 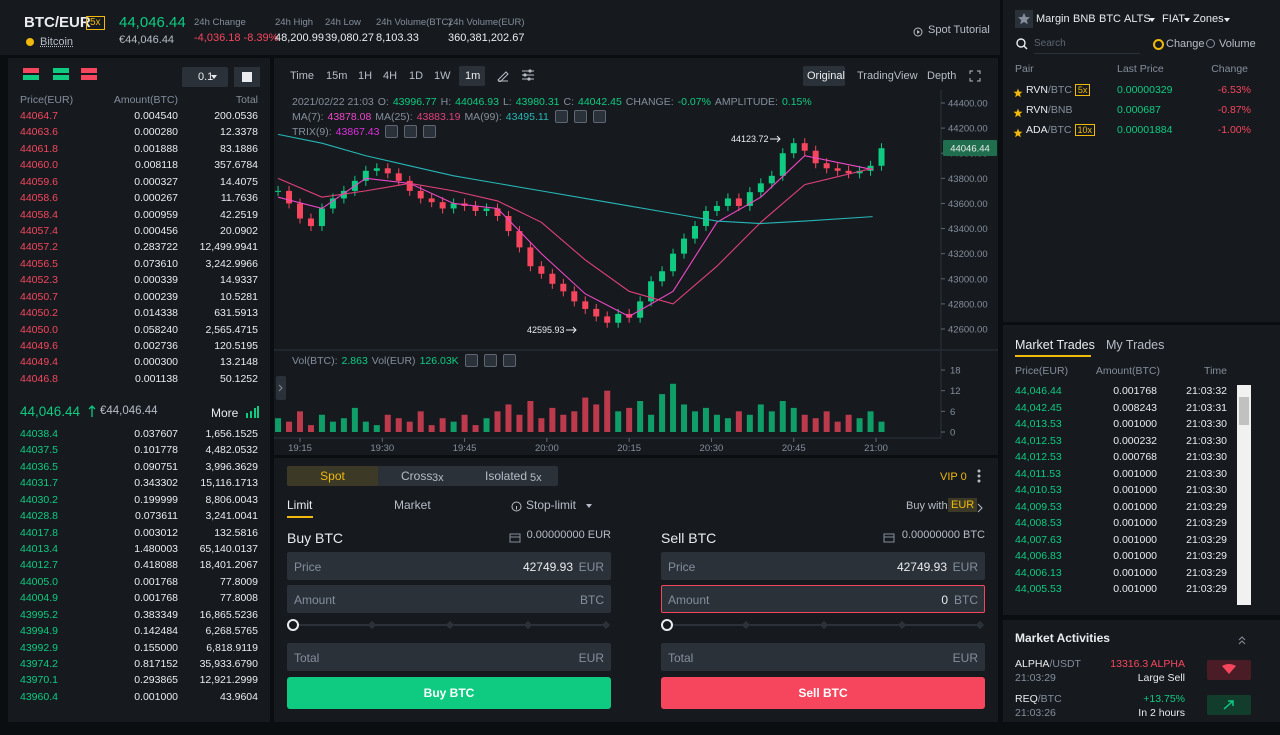 I want to click on trades-tab: My Trades, so click(x=1135, y=345).